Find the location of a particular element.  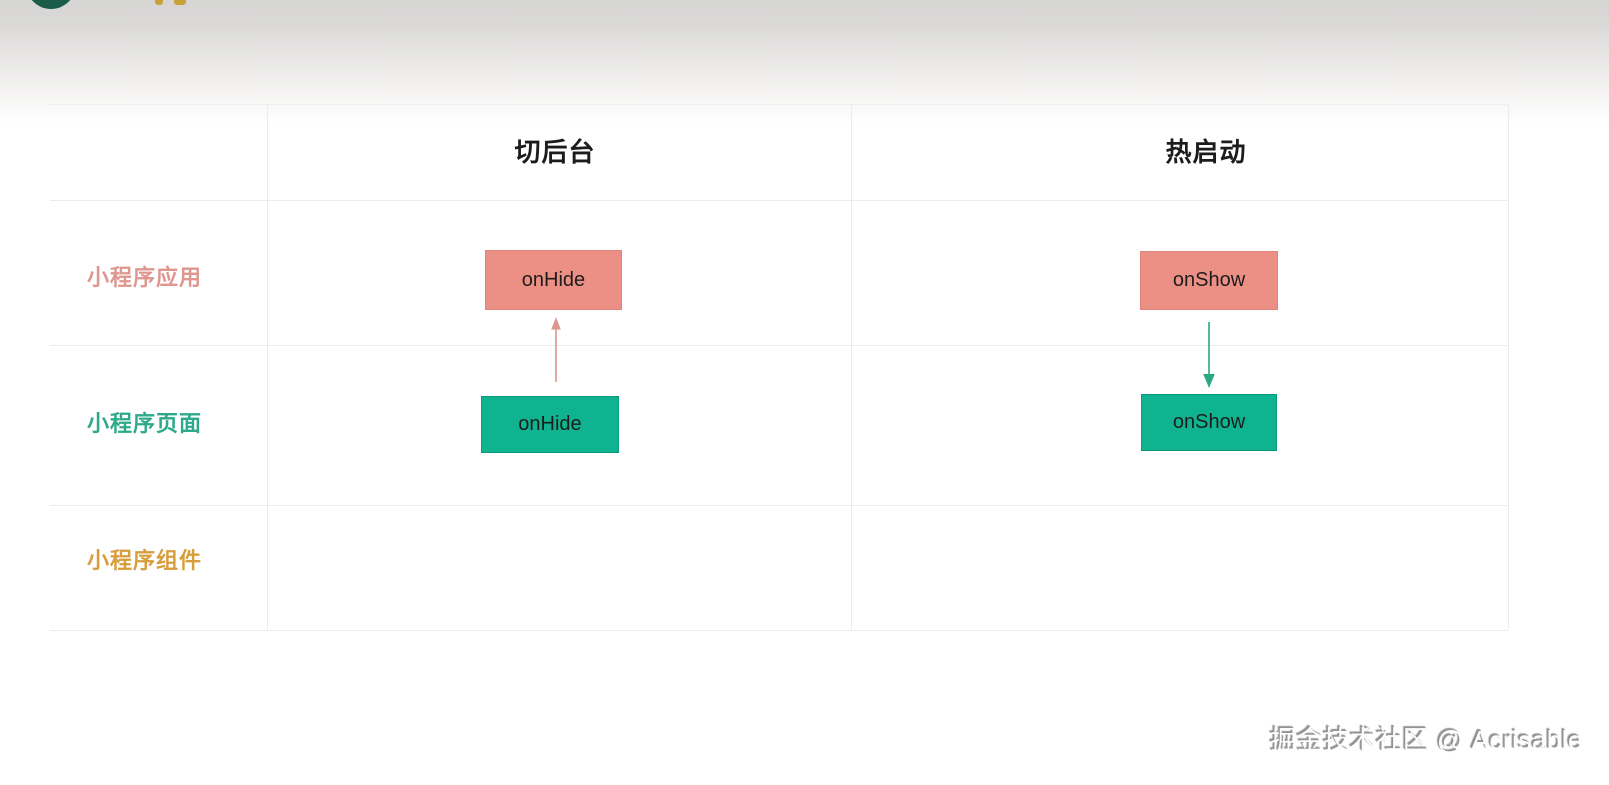

watermark-credit: 掘金技术社区 @ Acrisable is located at coordinates (1426, 740).